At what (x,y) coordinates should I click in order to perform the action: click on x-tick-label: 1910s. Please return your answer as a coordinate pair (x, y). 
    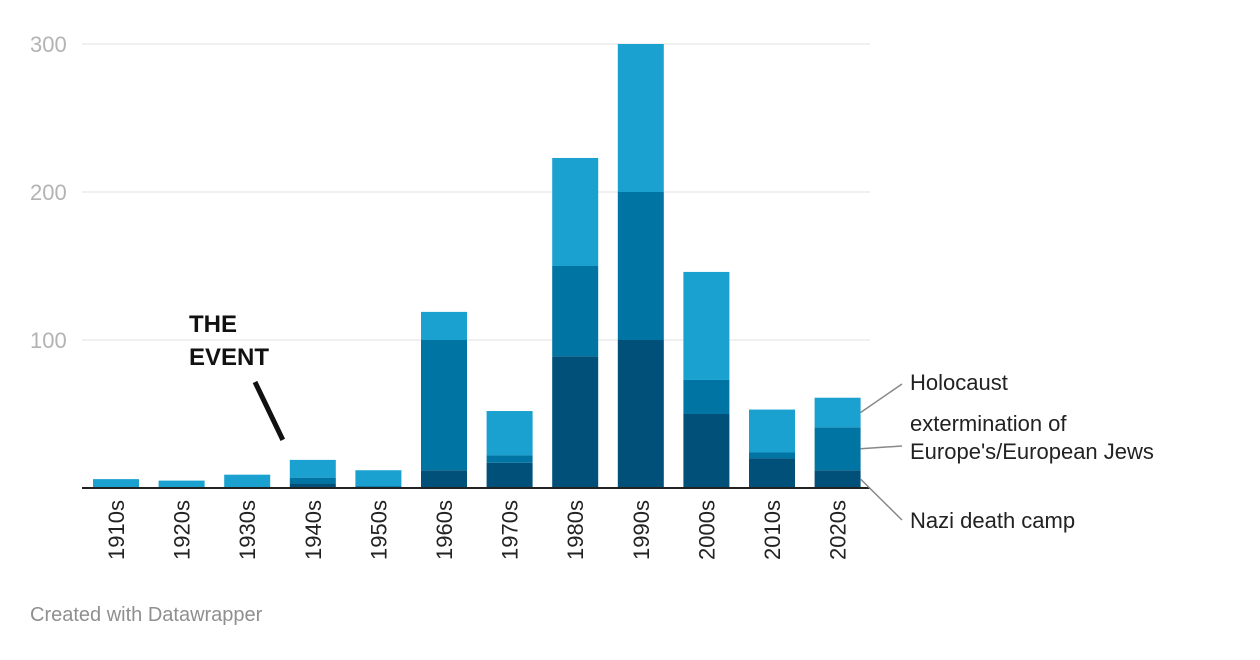
    Looking at the image, I should click on (116, 530).